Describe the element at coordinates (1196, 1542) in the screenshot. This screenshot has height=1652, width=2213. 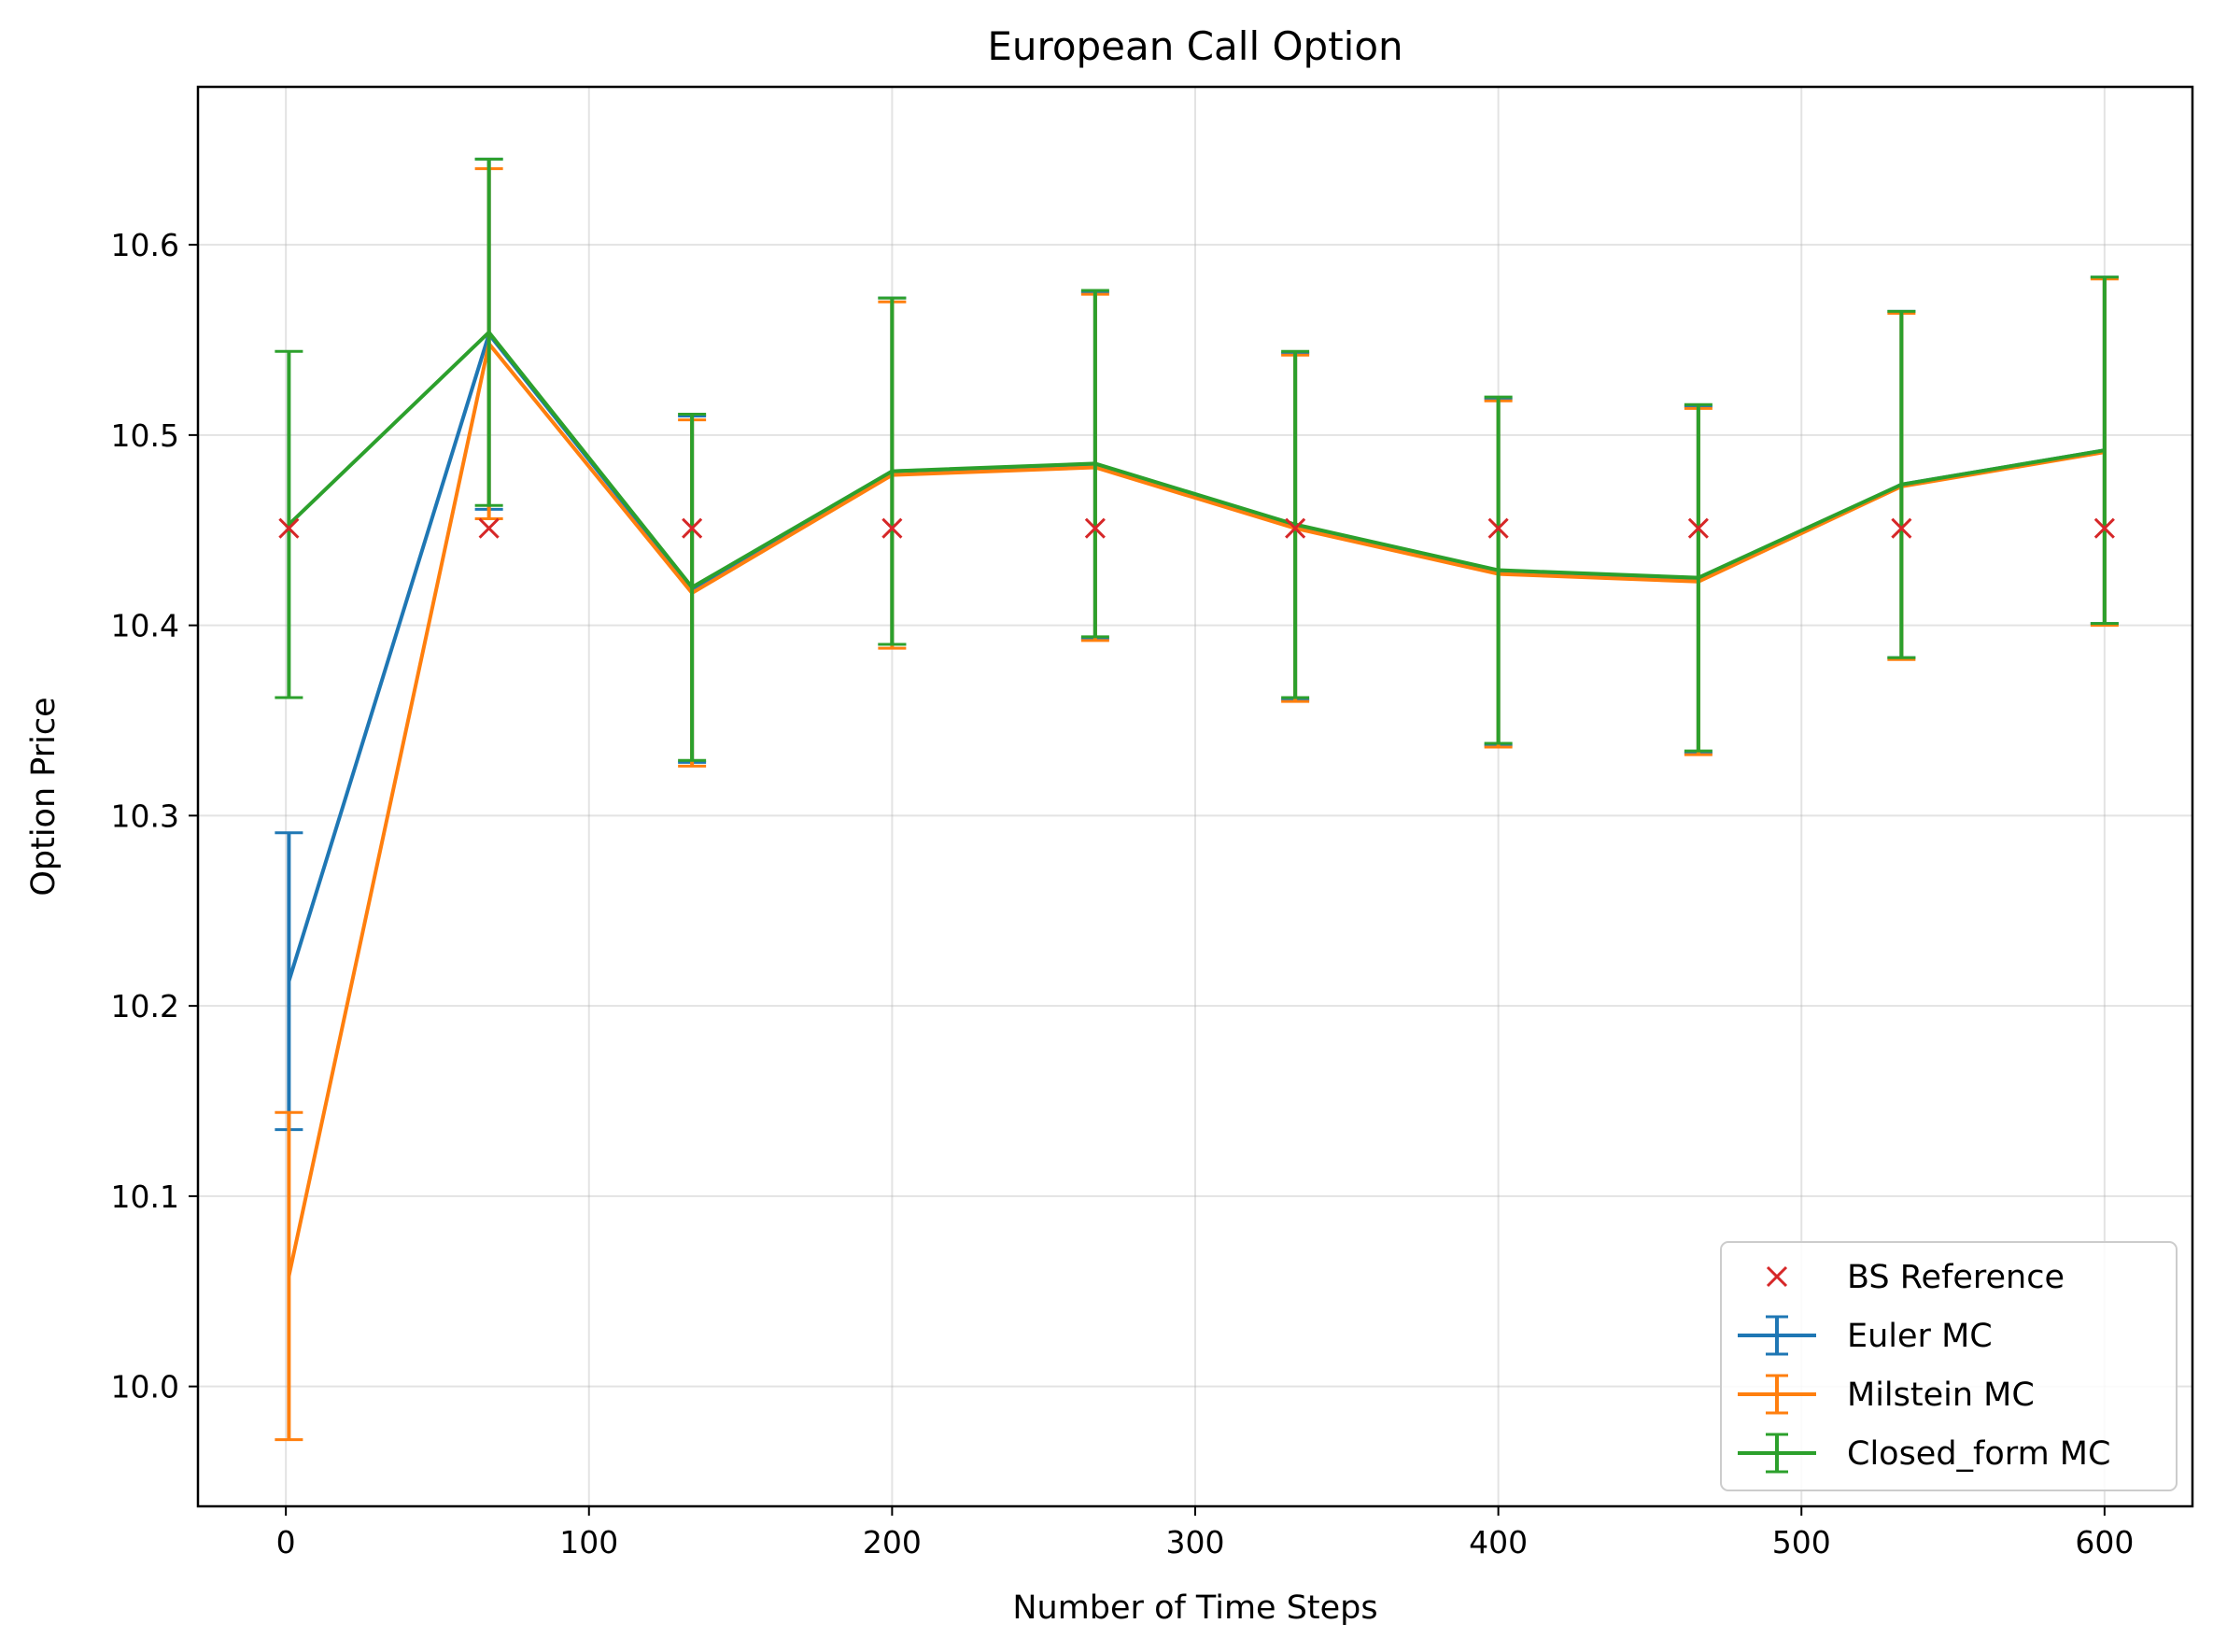
I see `x-tick-label: 300` at that location.